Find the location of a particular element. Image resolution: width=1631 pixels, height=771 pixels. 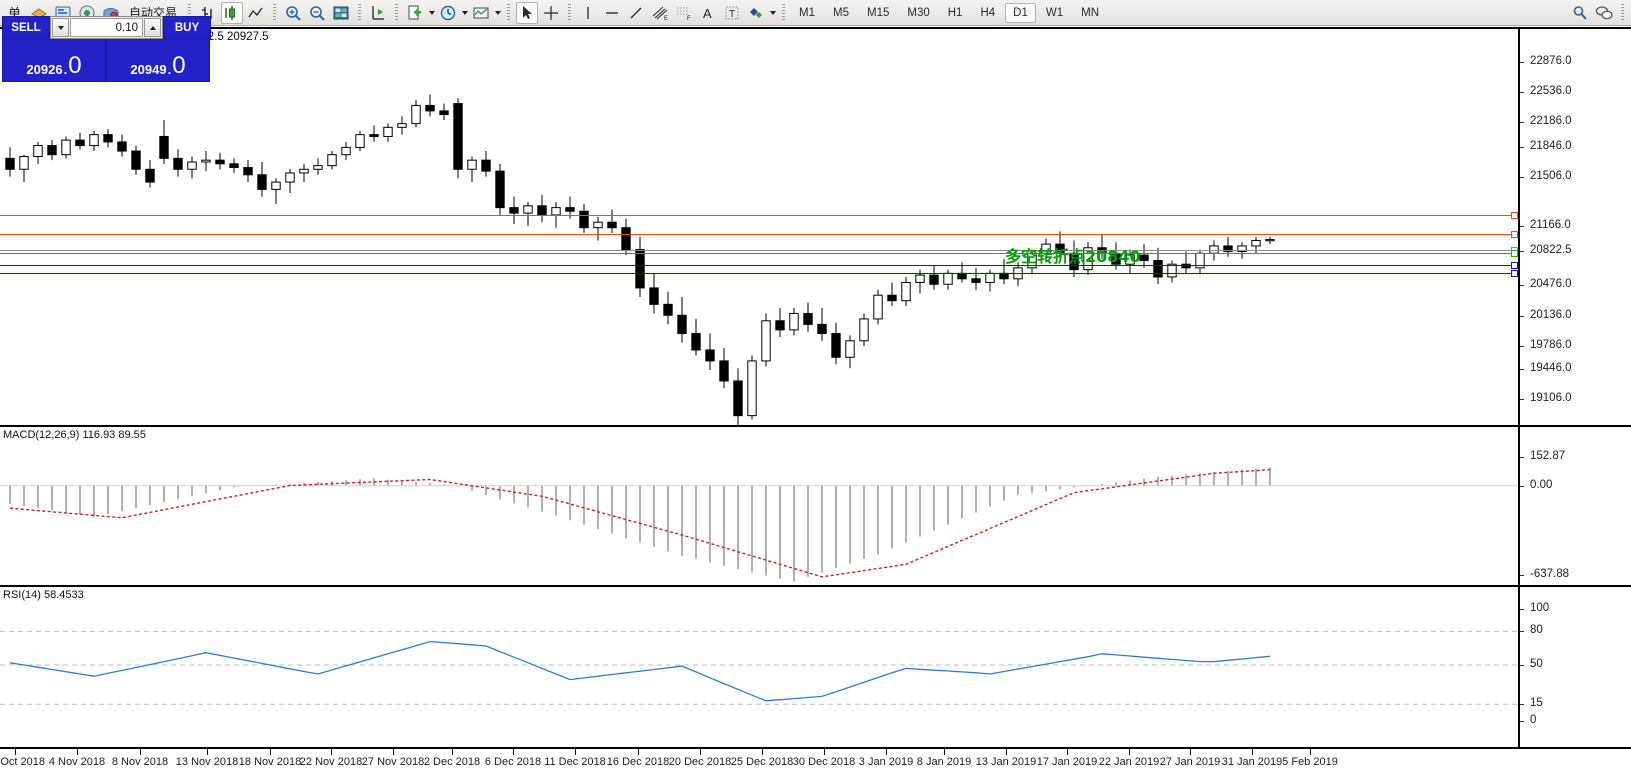

line-chart-icon is located at coordinates (256, 13).